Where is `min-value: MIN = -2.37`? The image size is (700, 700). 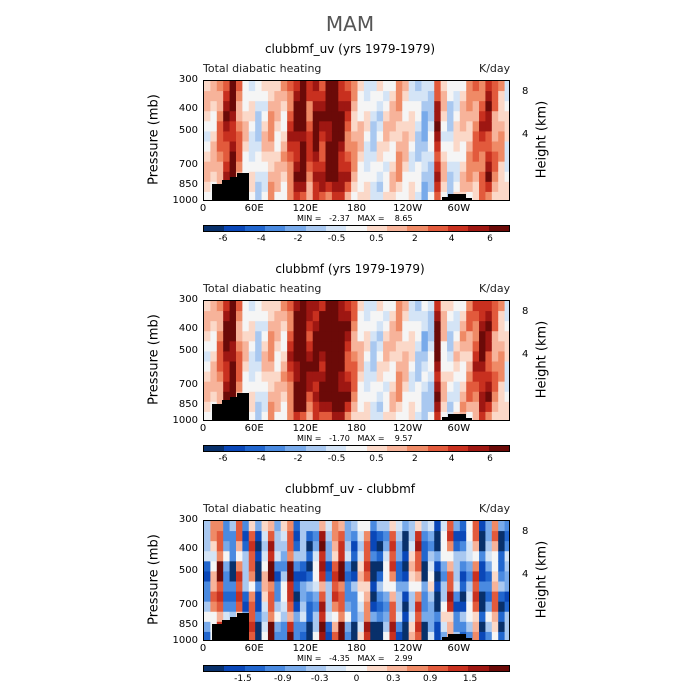 min-value: MIN = -2.37 is located at coordinates (327, 218).